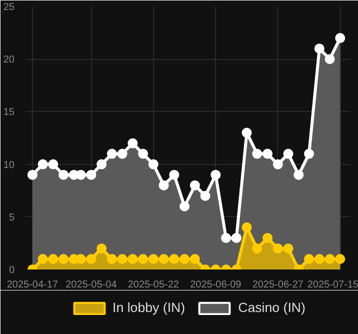 The height and width of the screenshot is (334, 358). What do you see at coordinates (9, 165) in the screenshot?
I see `y-tick-label: 10` at bounding box center [9, 165].